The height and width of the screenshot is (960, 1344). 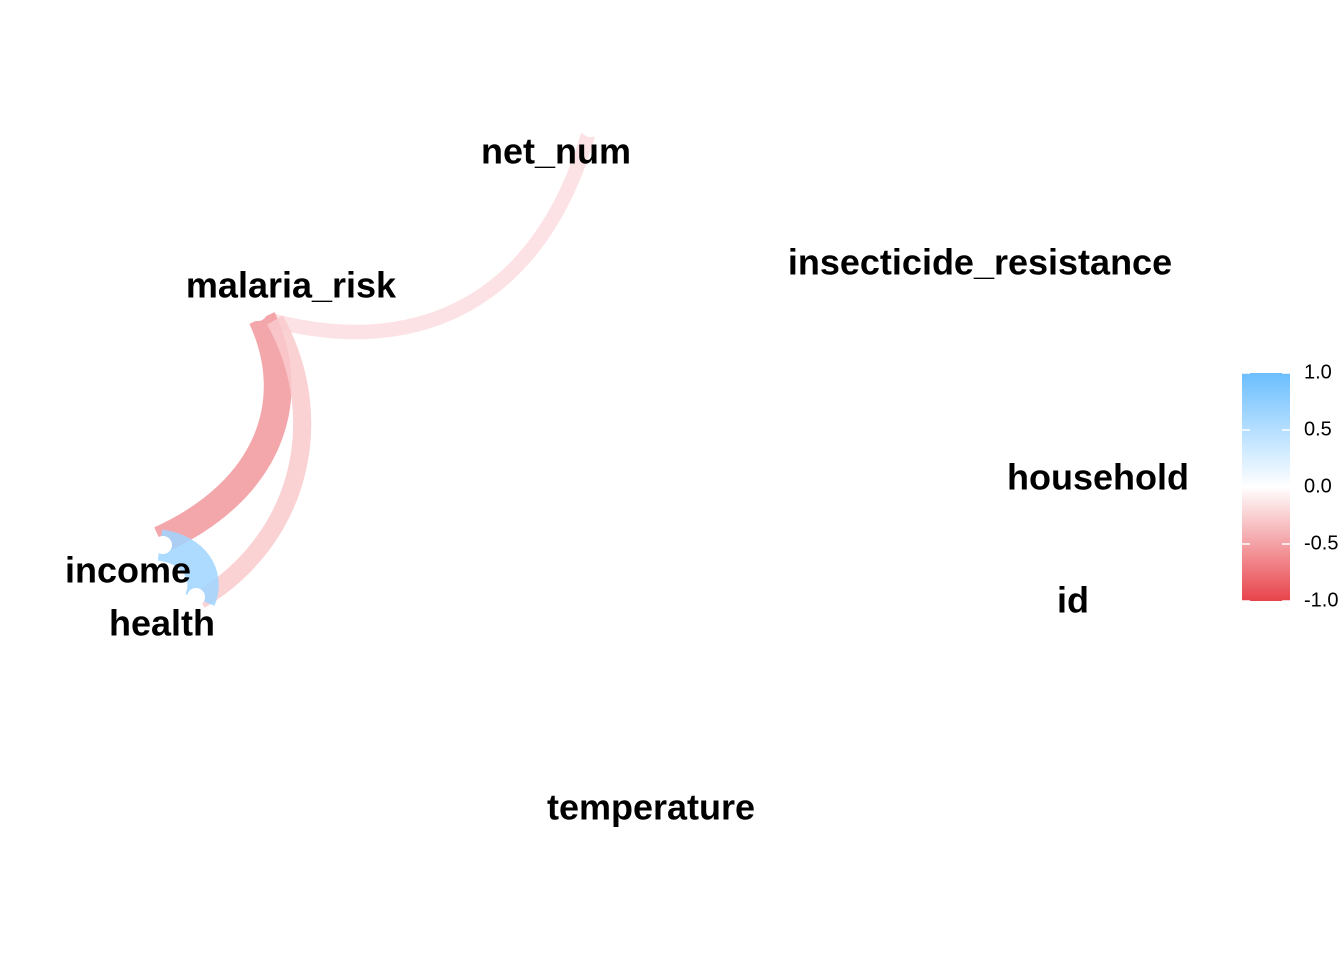 What do you see at coordinates (291, 285) in the screenshot?
I see `node-label-malaria_risk: malaria_risk` at bounding box center [291, 285].